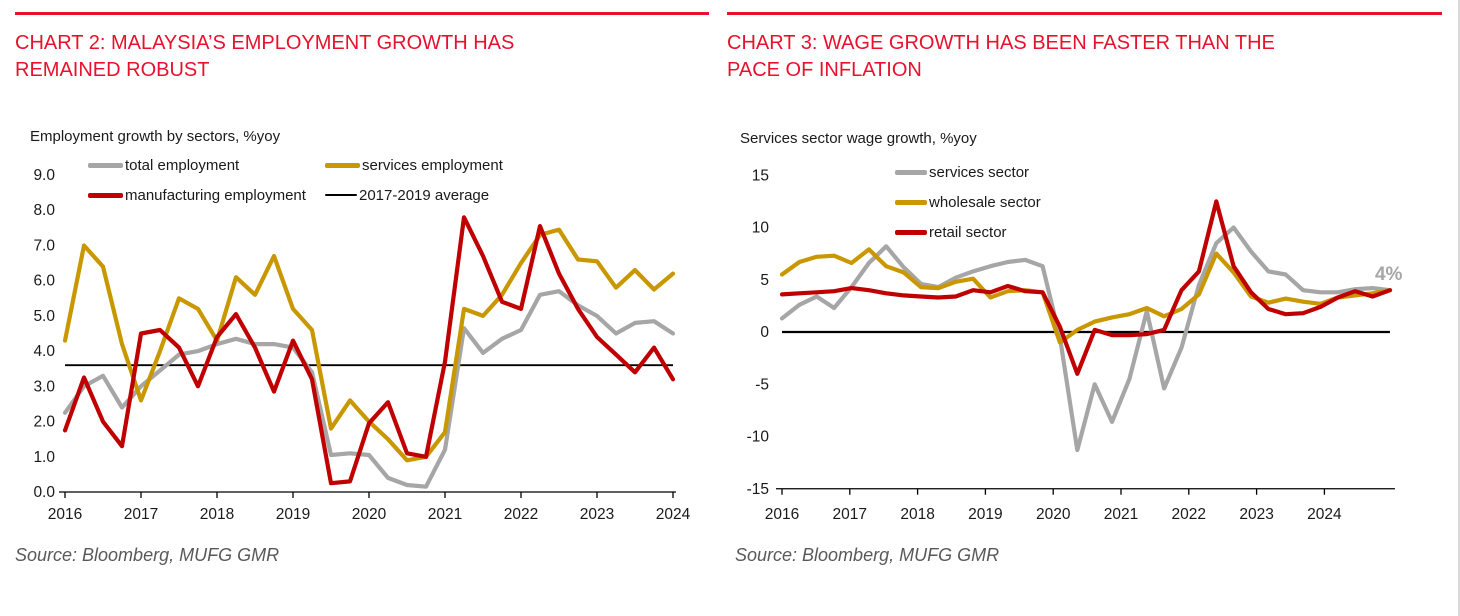 The height and width of the screenshot is (616, 1460). What do you see at coordinates (911, 172) in the screenshot?
I see `services-sector-swatch` at bounding box center [911, 172].